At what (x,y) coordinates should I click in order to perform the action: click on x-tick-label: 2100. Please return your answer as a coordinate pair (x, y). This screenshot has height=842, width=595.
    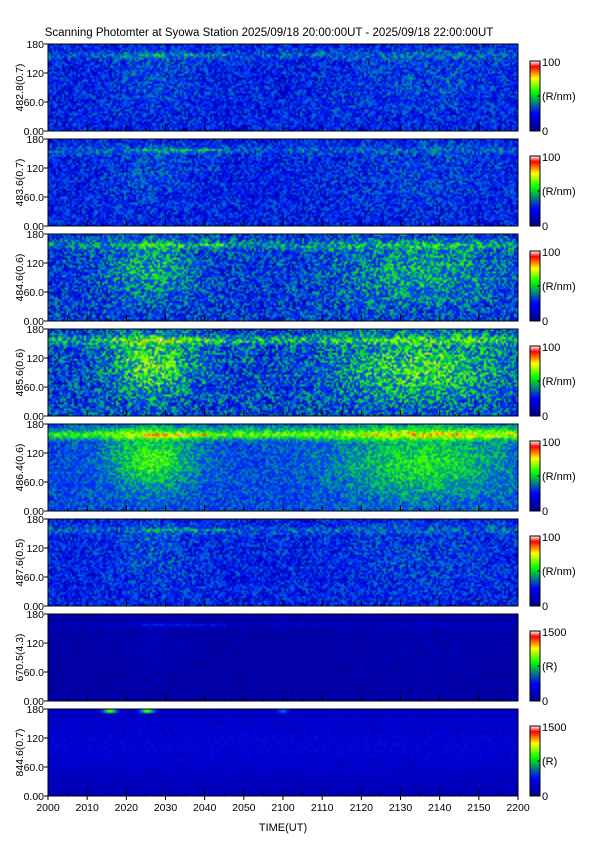
    Looking at the image, I should click on (283, 808).